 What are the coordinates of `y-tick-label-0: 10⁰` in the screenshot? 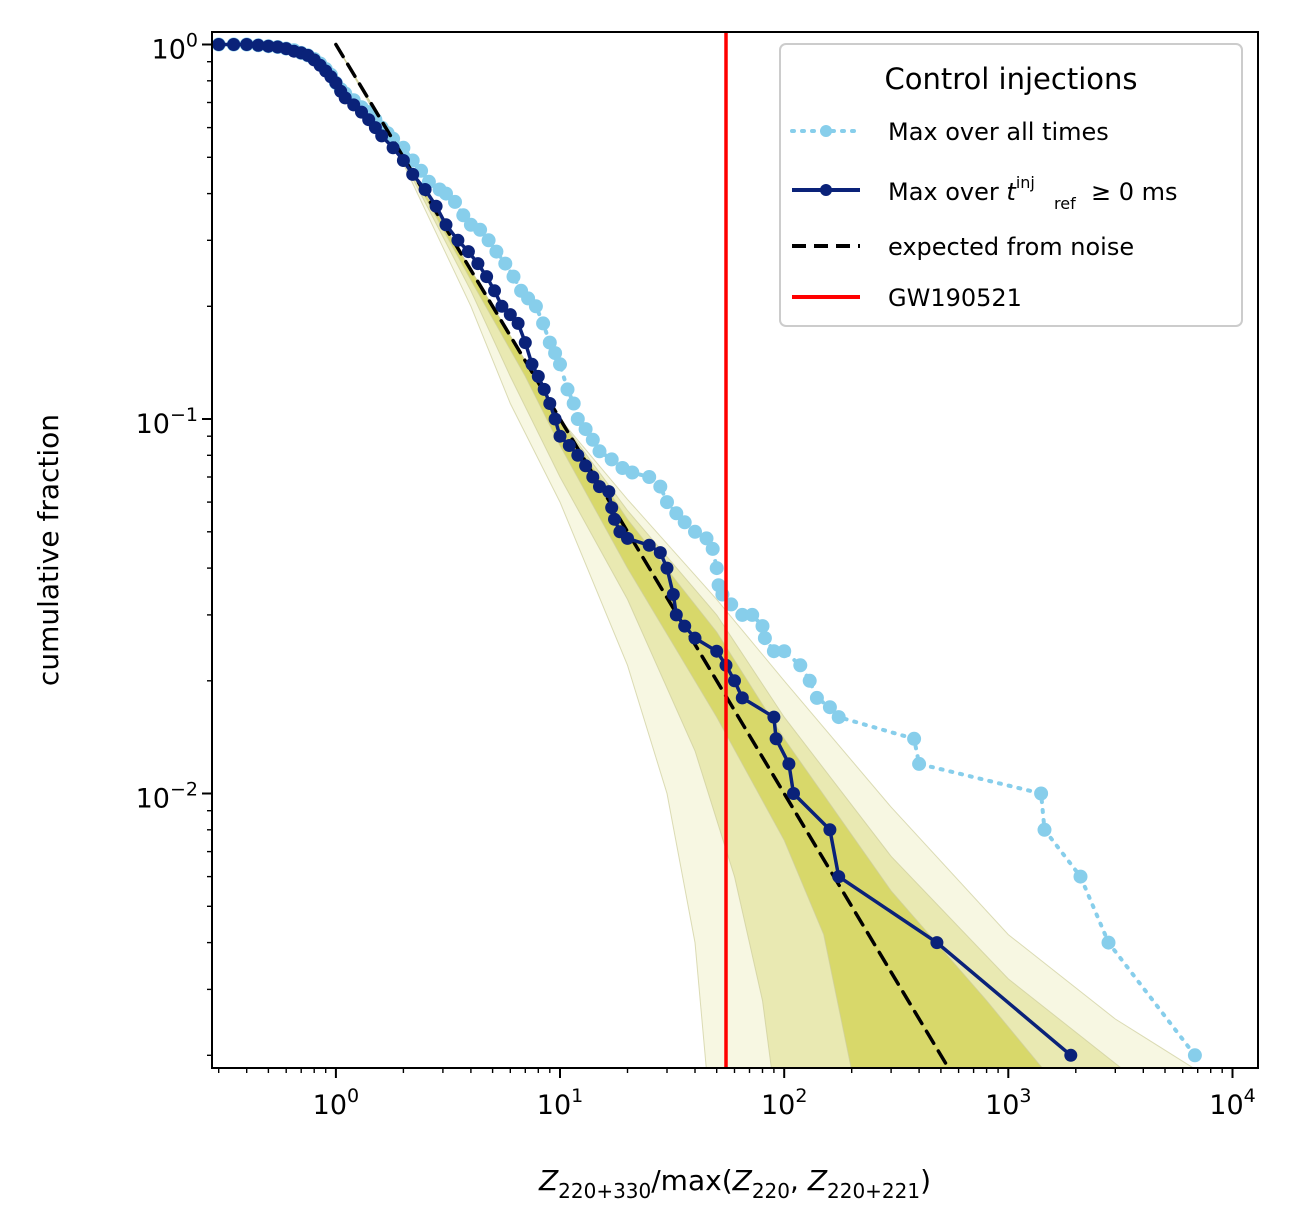 It's located at (175, 48).